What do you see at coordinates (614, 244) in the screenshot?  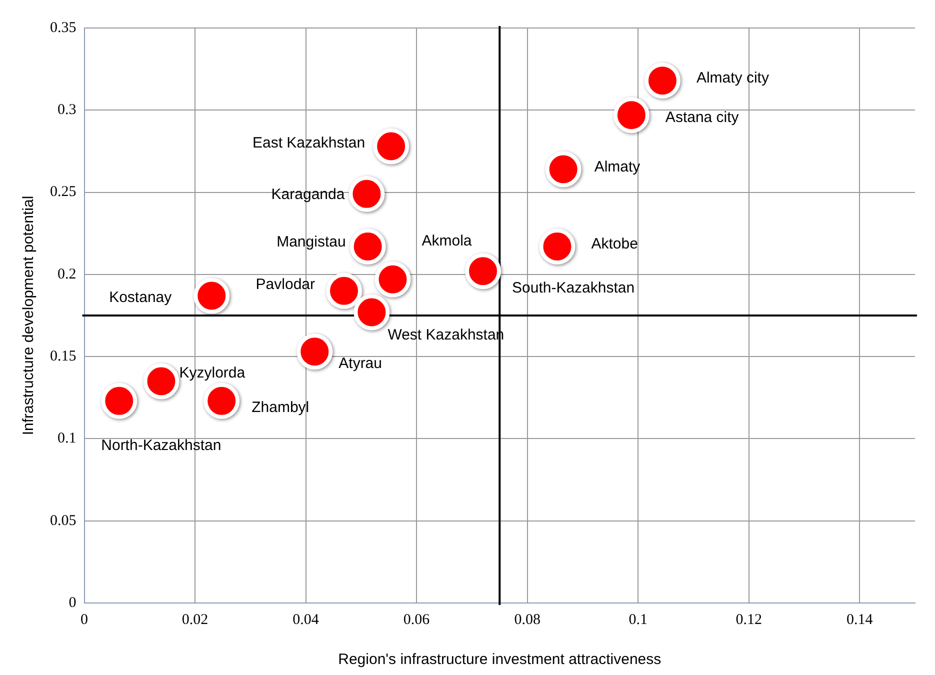 I see `annotation: Aktobe` at bounding box center [614, 244].